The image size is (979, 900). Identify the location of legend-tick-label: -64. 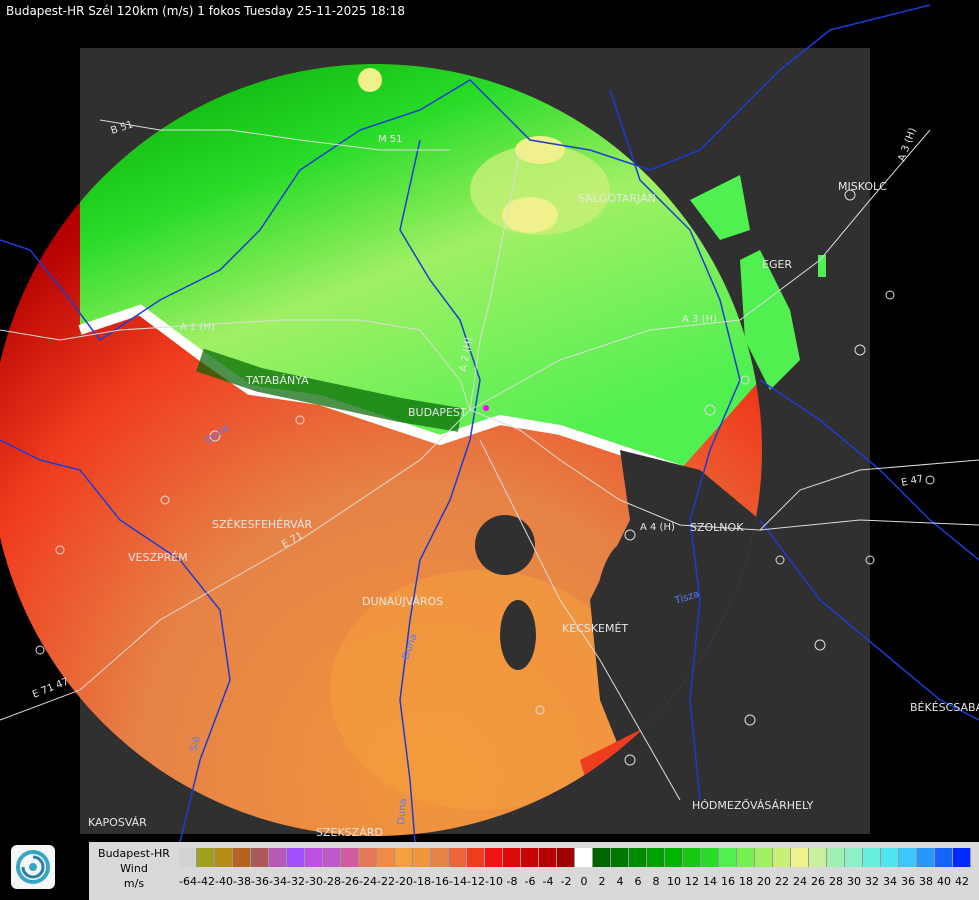
(188, 881).